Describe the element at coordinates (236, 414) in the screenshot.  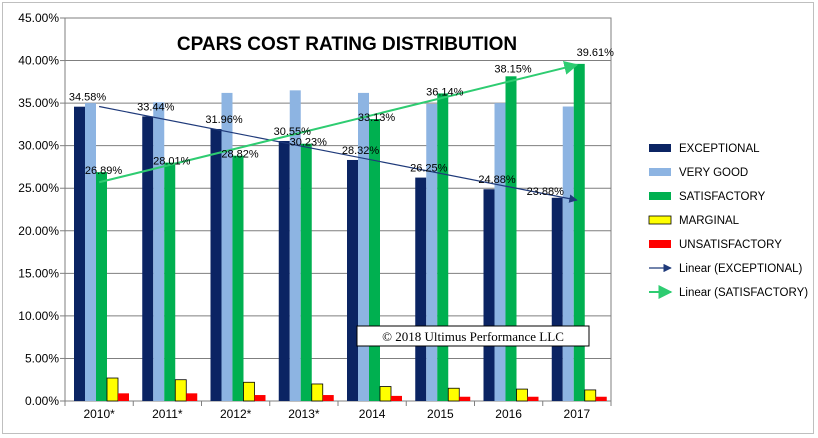
I see `x-tick-label: 2012*` at that location.